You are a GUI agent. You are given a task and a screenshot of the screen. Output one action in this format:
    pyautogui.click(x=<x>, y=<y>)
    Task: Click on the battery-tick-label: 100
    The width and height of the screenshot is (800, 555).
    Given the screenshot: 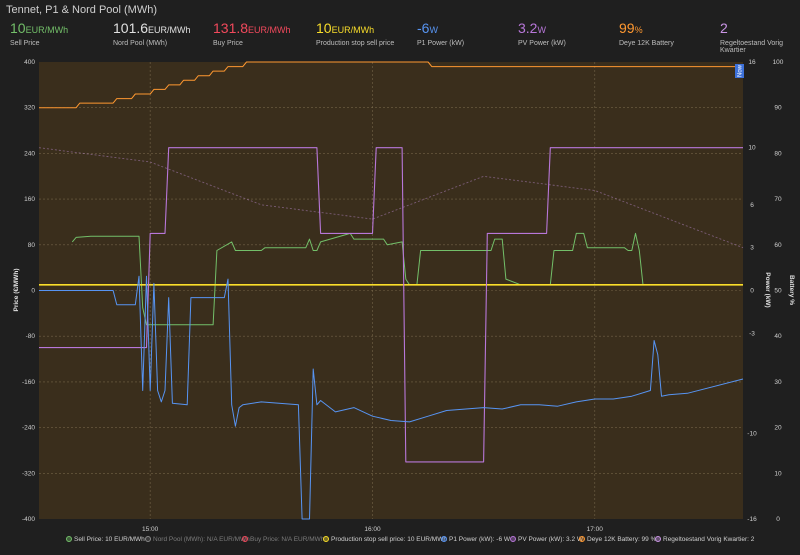 What is the action you would take?
    pyautogui.click(x=778, y=62)
    